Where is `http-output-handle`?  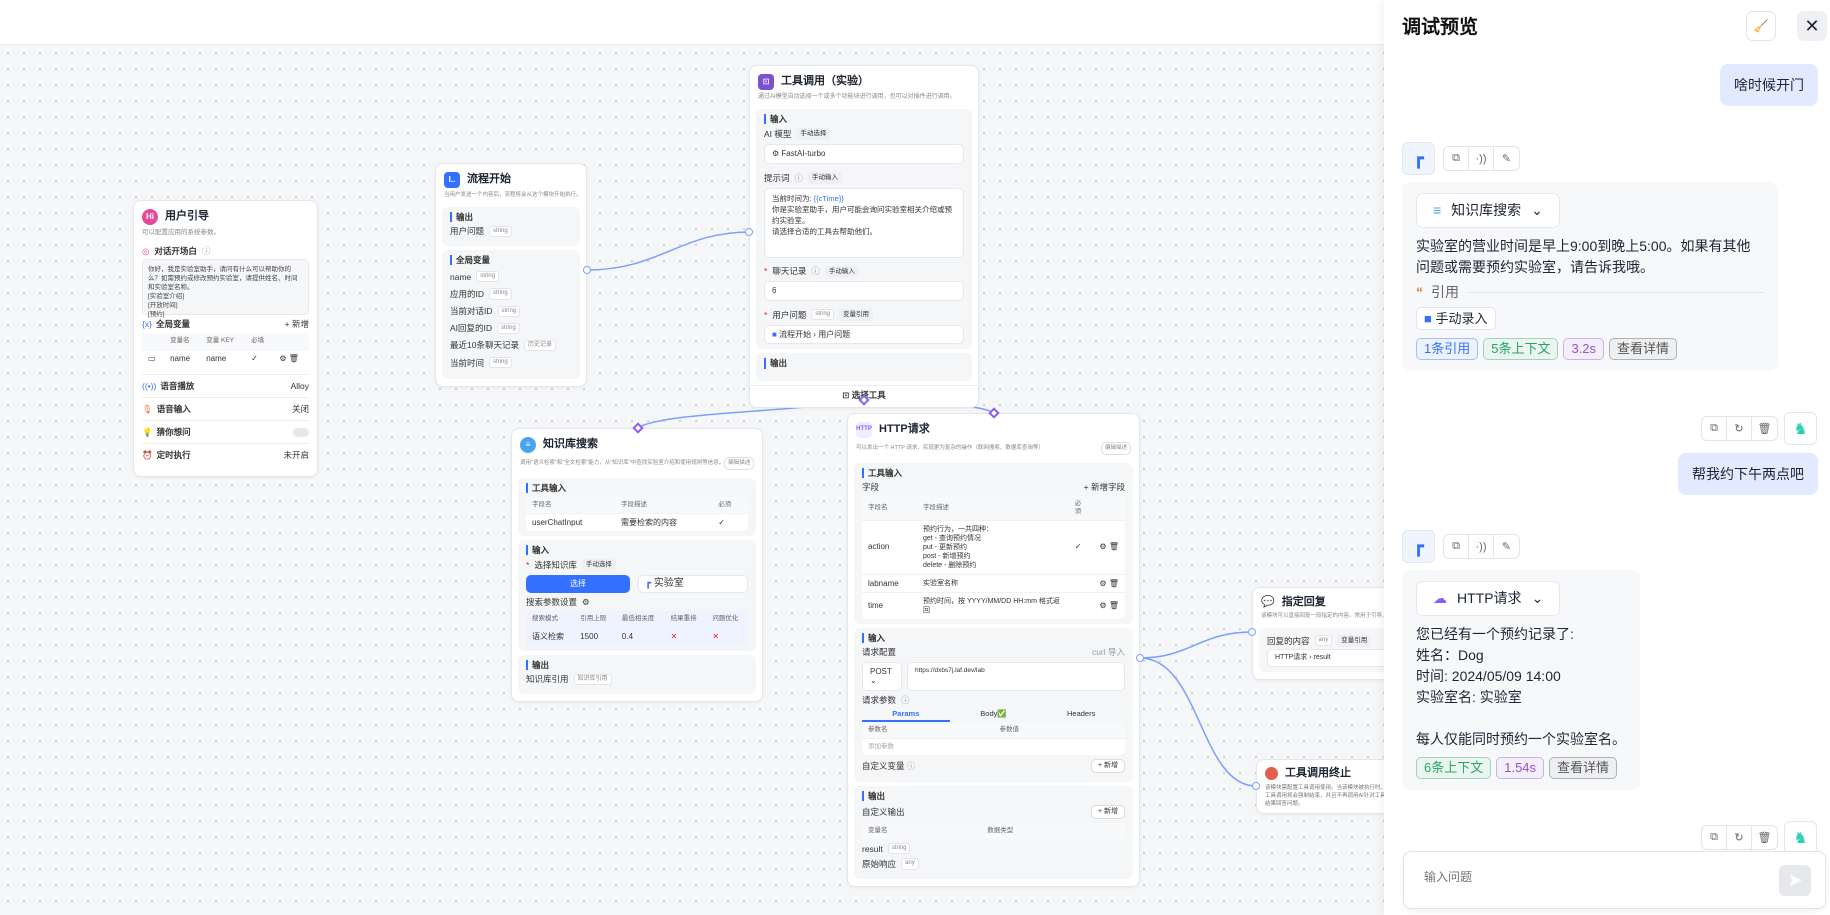 http-output-handle is located at coordinates (1140, 658).